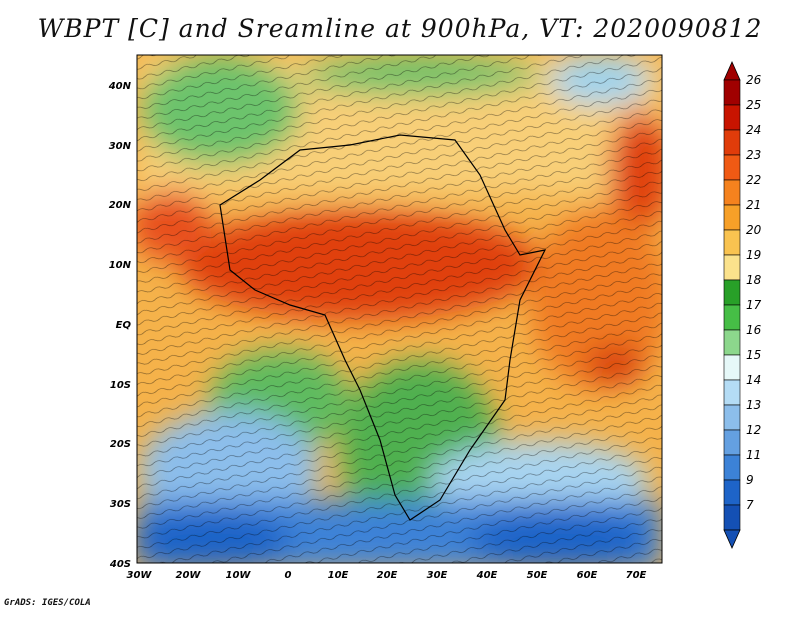 The width and height of the screenshot is (800, 618). I want to click on lon-label: 30W, so click(140, 575).